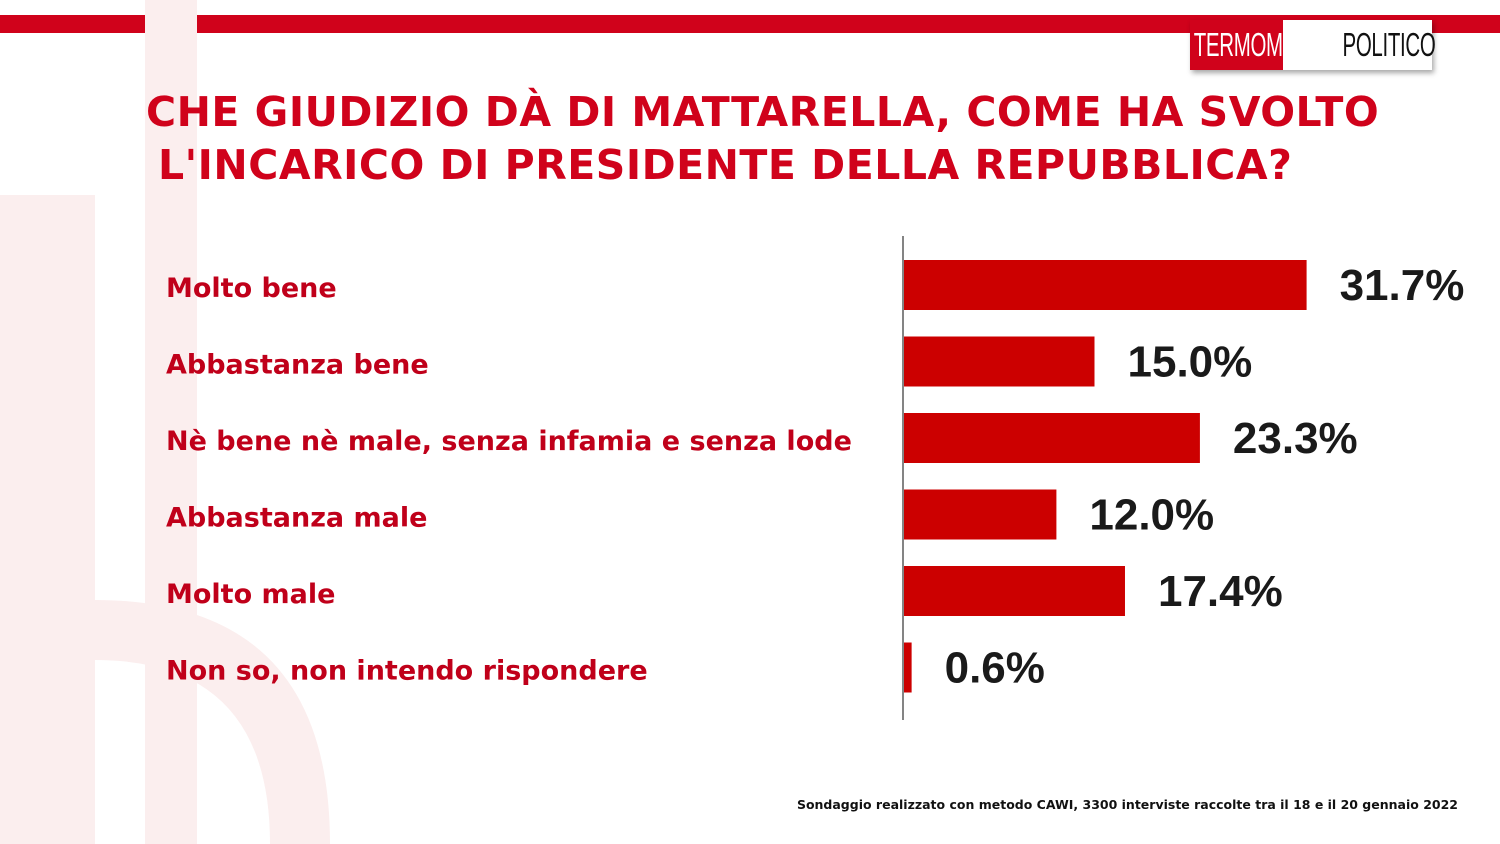 The height and width of the screenshot is (844, 1500). What do you see at coordinates (297, 365) in the screenshot?
I see `category-label-2: Abbastanza bene` at bounding box center [297, 365].